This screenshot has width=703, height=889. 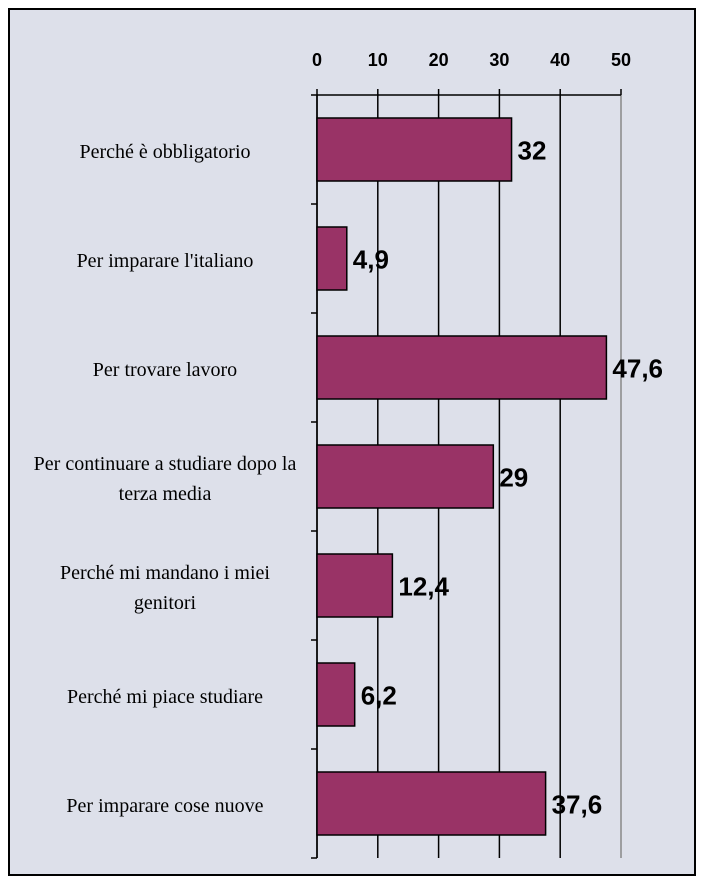 What do you see at coordinates (499, 60) in the screenshot?
I see `x-tick-label: 30` at bounding box center [499, 60].